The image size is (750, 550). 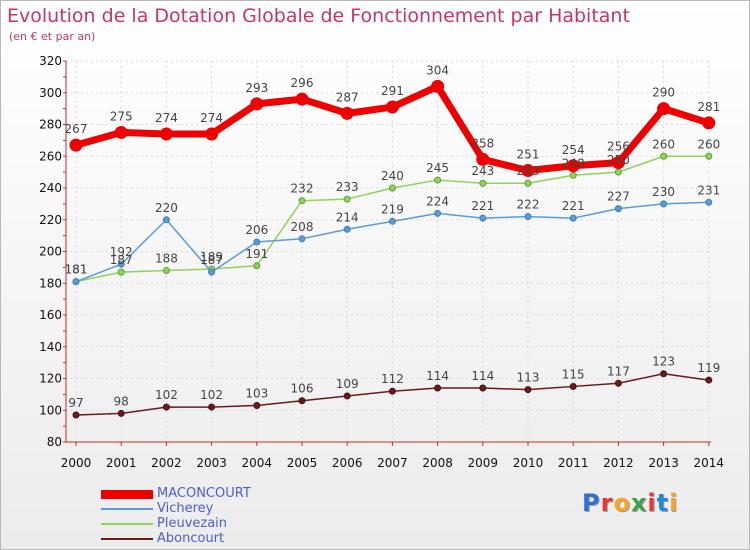 What do you see at coordinates (392, 91) in the screenshot?
I see `label-maconcourt-2007: 291` at bounding box center [392, 91].